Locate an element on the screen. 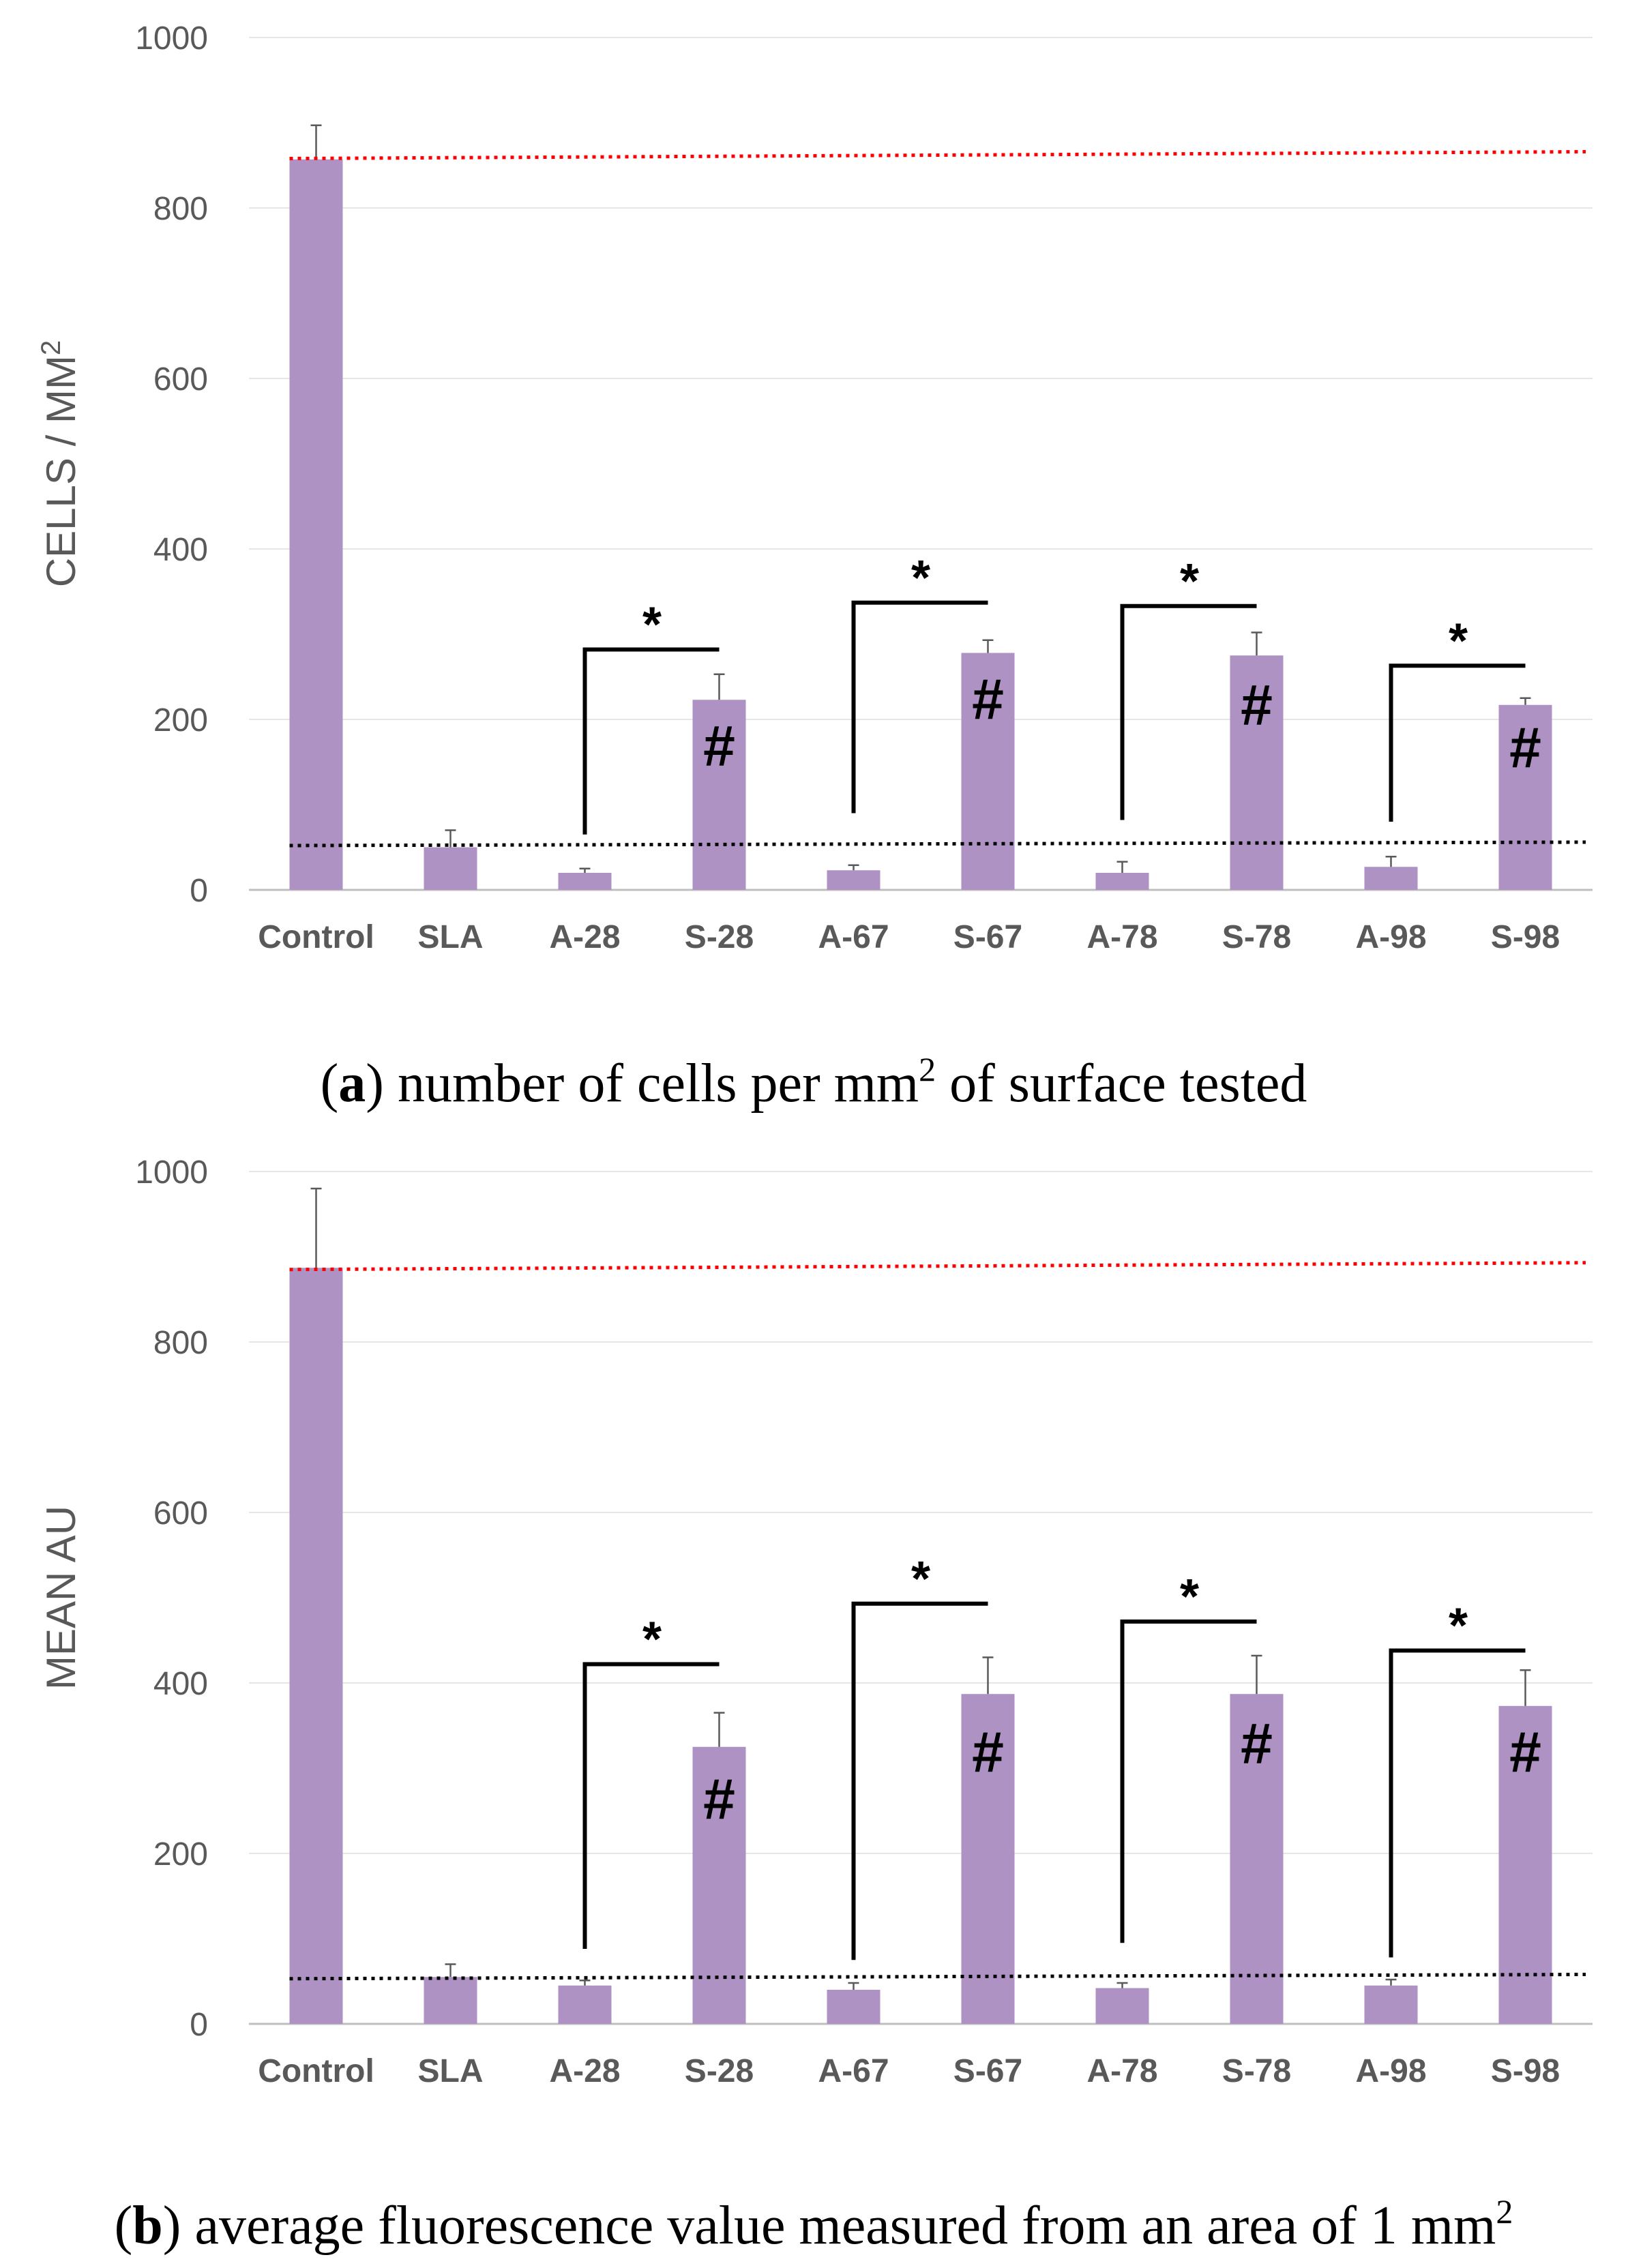  caption-letter: a is located at coordinates (352, 1084).